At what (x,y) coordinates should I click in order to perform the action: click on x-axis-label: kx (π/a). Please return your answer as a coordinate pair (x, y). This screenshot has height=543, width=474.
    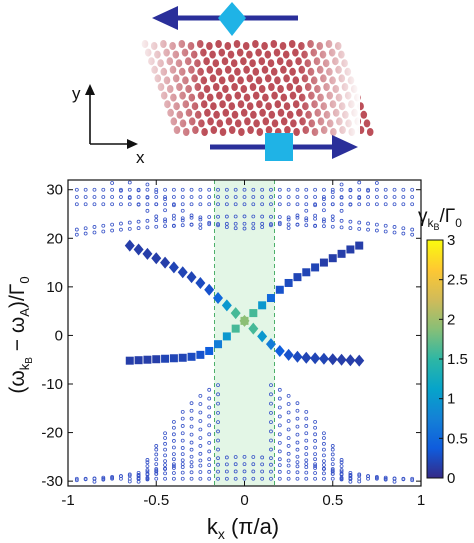
    Looking at the image, I should click on (243, 528).